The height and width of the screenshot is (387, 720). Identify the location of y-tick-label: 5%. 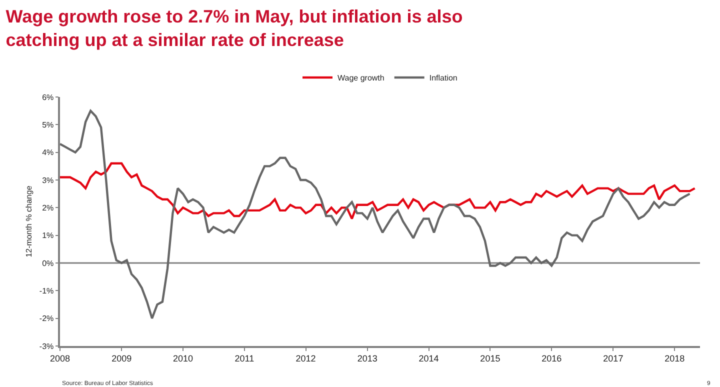
(48, 125).